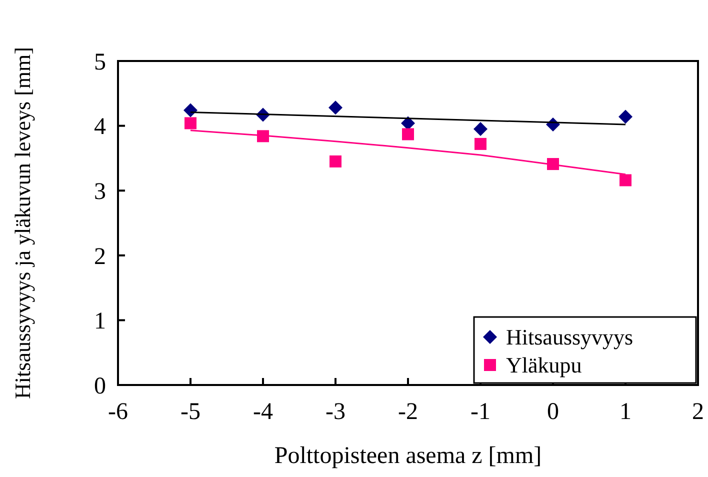  I want to click on y-tick-label: 5, so click(100, 62).